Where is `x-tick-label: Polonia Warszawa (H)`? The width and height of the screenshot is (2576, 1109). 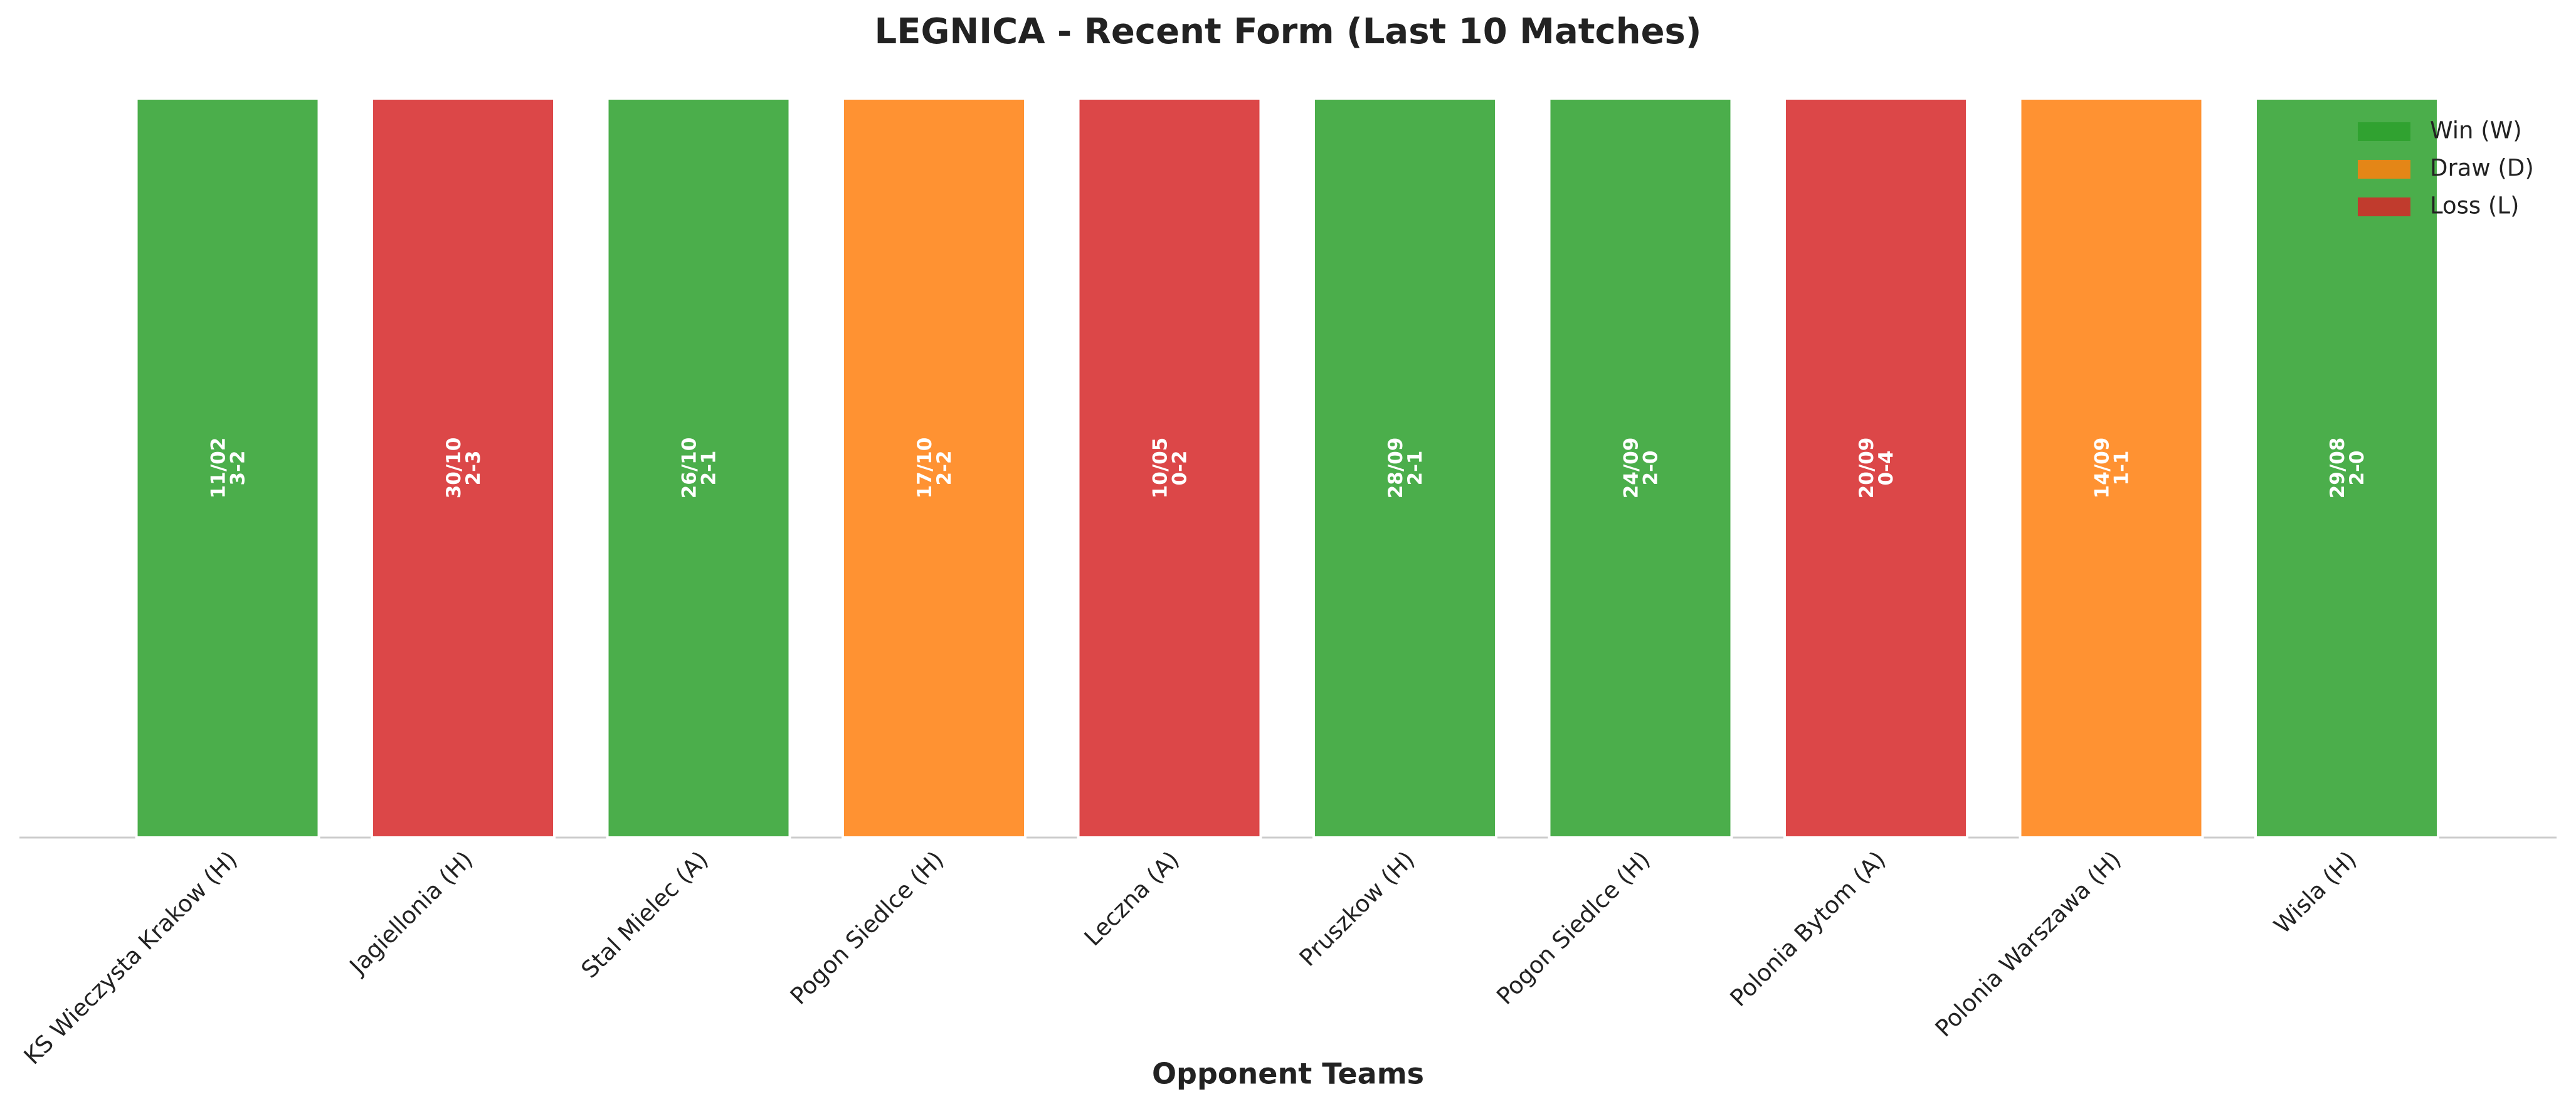 x-tick-label: Polonia Warszawa (H) is located at coordinates (2028, 944).